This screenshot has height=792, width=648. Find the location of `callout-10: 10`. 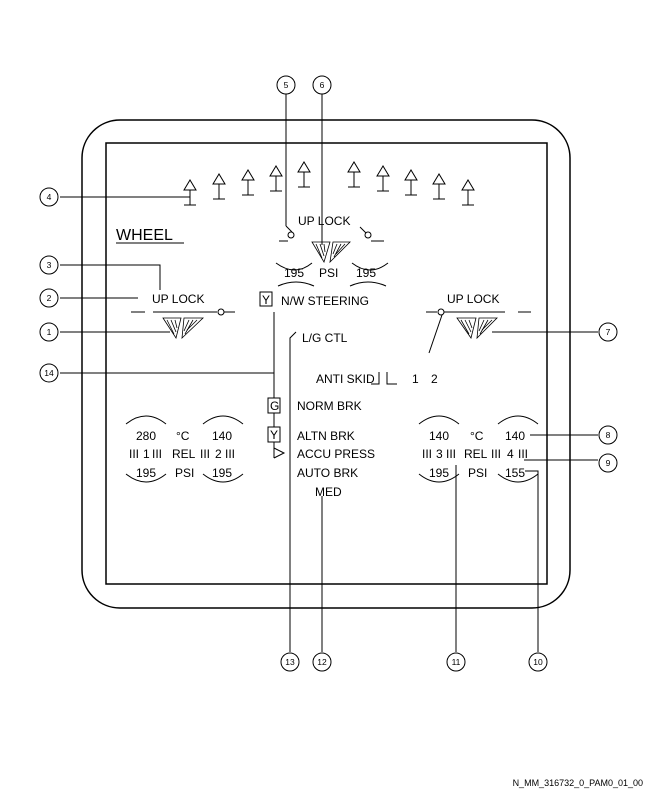

callout-10: 10 is located at coordinates (538, 662).